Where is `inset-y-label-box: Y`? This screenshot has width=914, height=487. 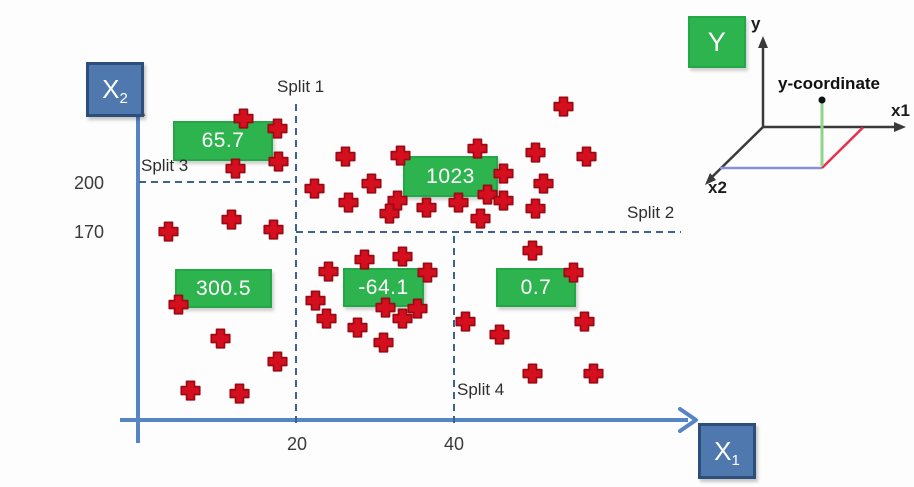
inset-y-label-box: Y is located at coordinates (717, 42).